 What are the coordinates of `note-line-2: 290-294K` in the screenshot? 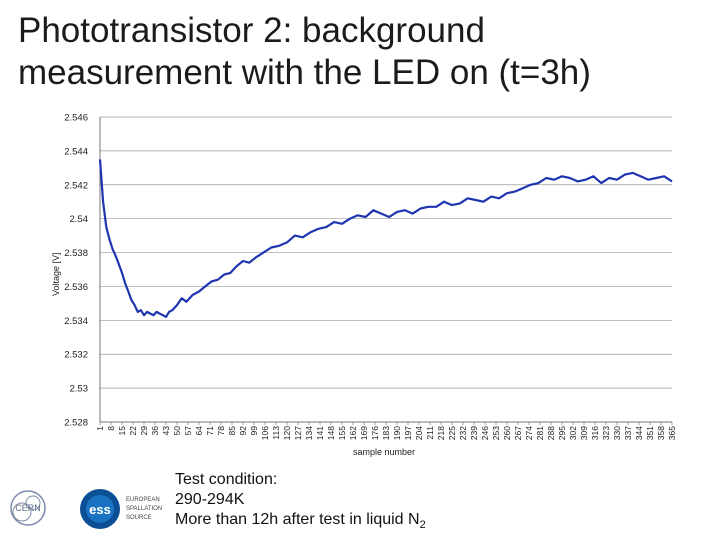 It's located at (210, 499).